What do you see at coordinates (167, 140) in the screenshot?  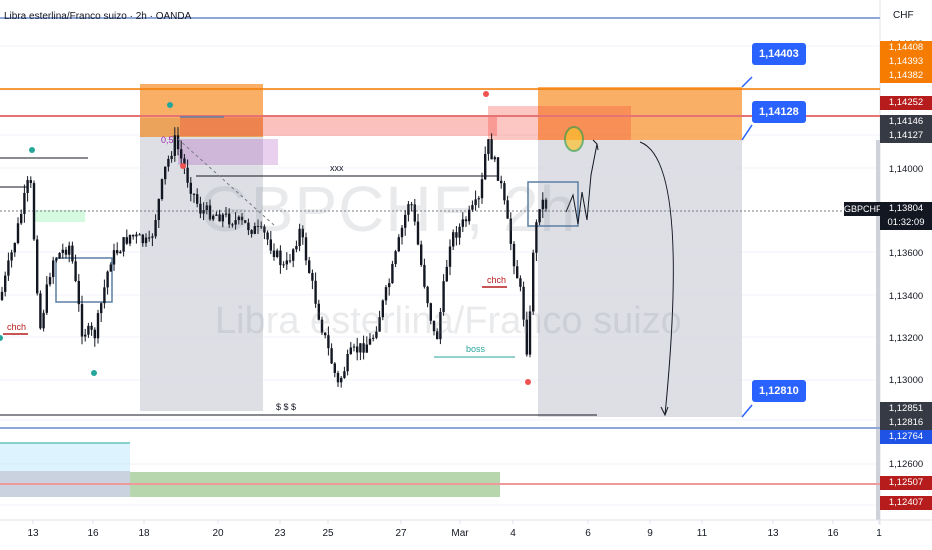 I see `fib-label: 0,5` at bounding box center [167, 140].